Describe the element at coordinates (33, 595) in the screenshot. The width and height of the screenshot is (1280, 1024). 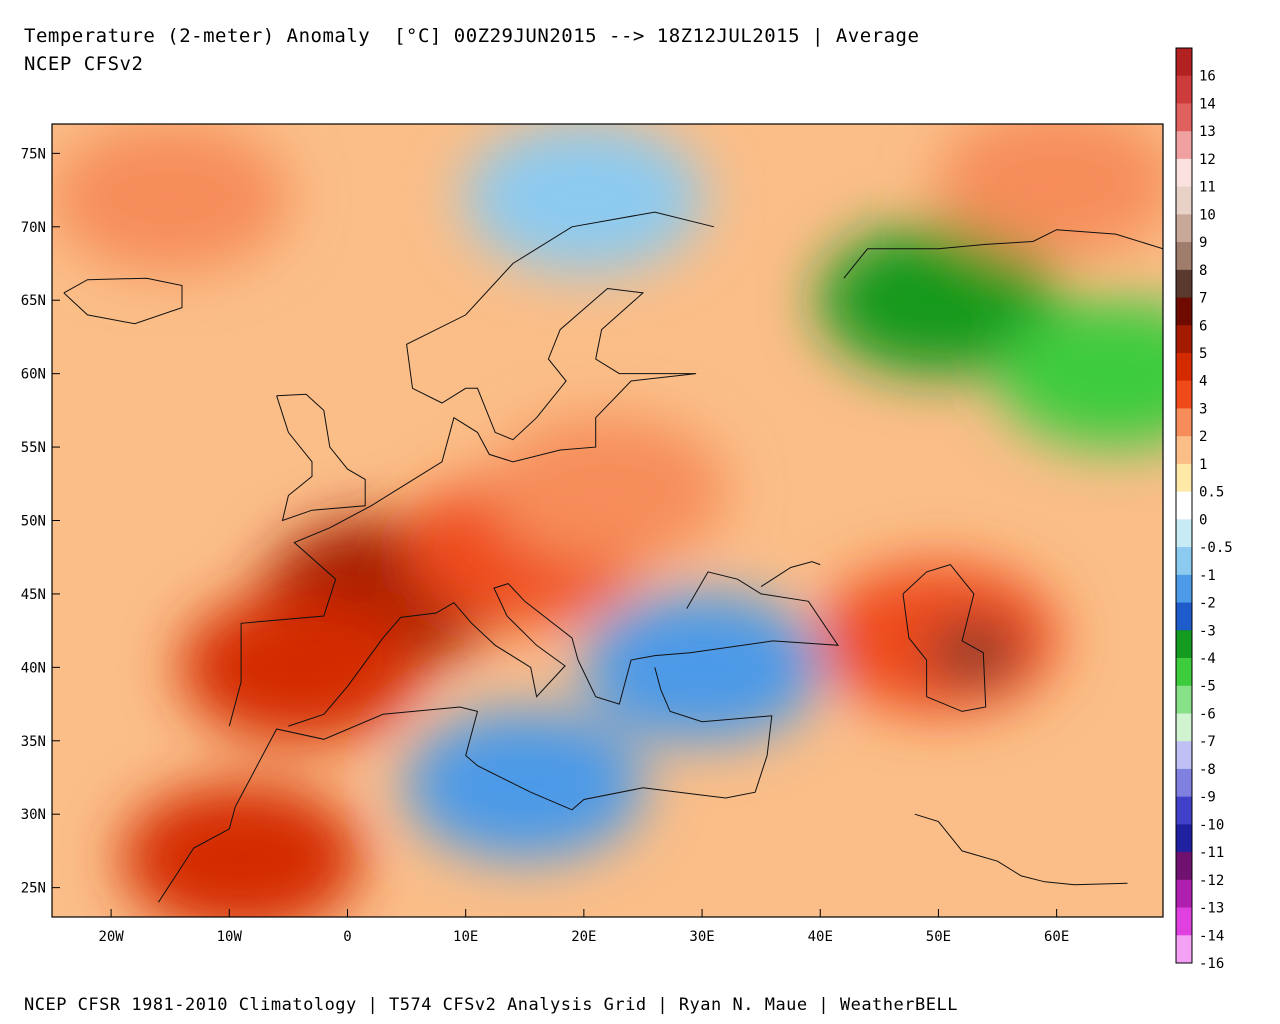
I see `lat-tick-label: 45N` at that location.